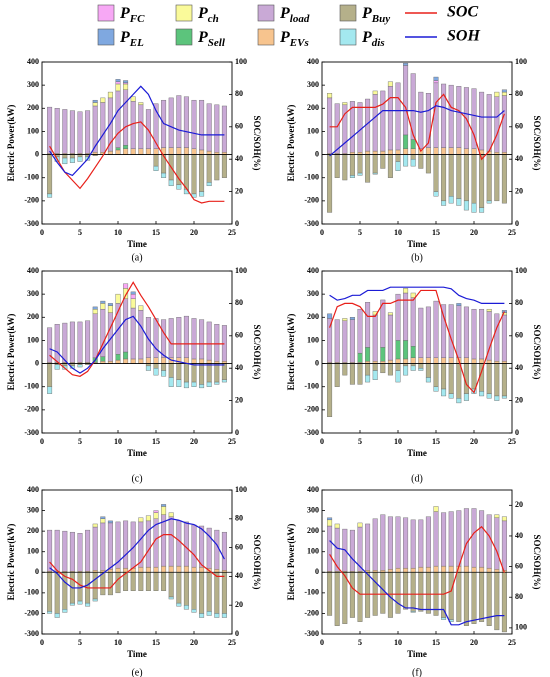 The height and width of the screenshot is (677, 550). What do you see at coordinates (202, 37) in the screenshot?
I see `legend-symbol: P` at bounding box center [202, 37].